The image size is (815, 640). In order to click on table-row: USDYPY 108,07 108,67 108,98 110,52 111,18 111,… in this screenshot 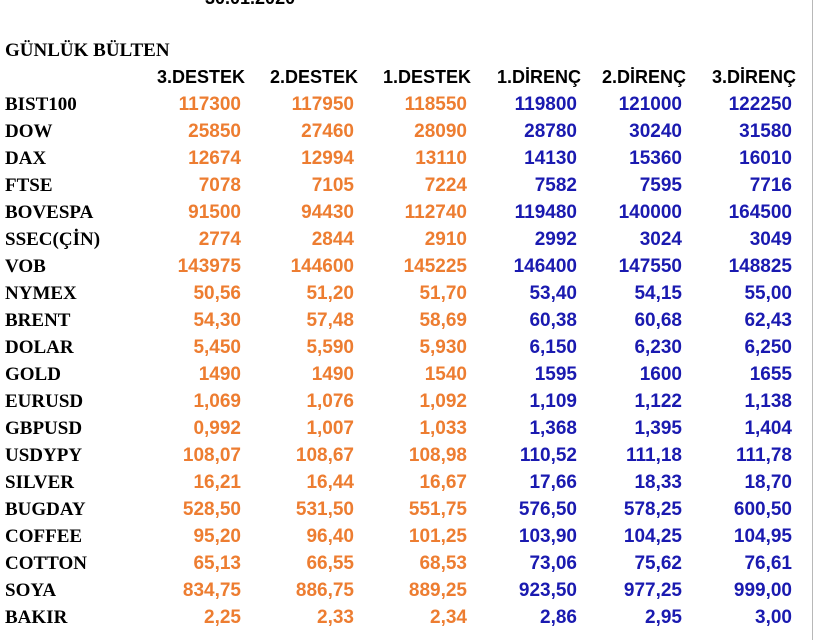, I will do `click(402, 455)`.